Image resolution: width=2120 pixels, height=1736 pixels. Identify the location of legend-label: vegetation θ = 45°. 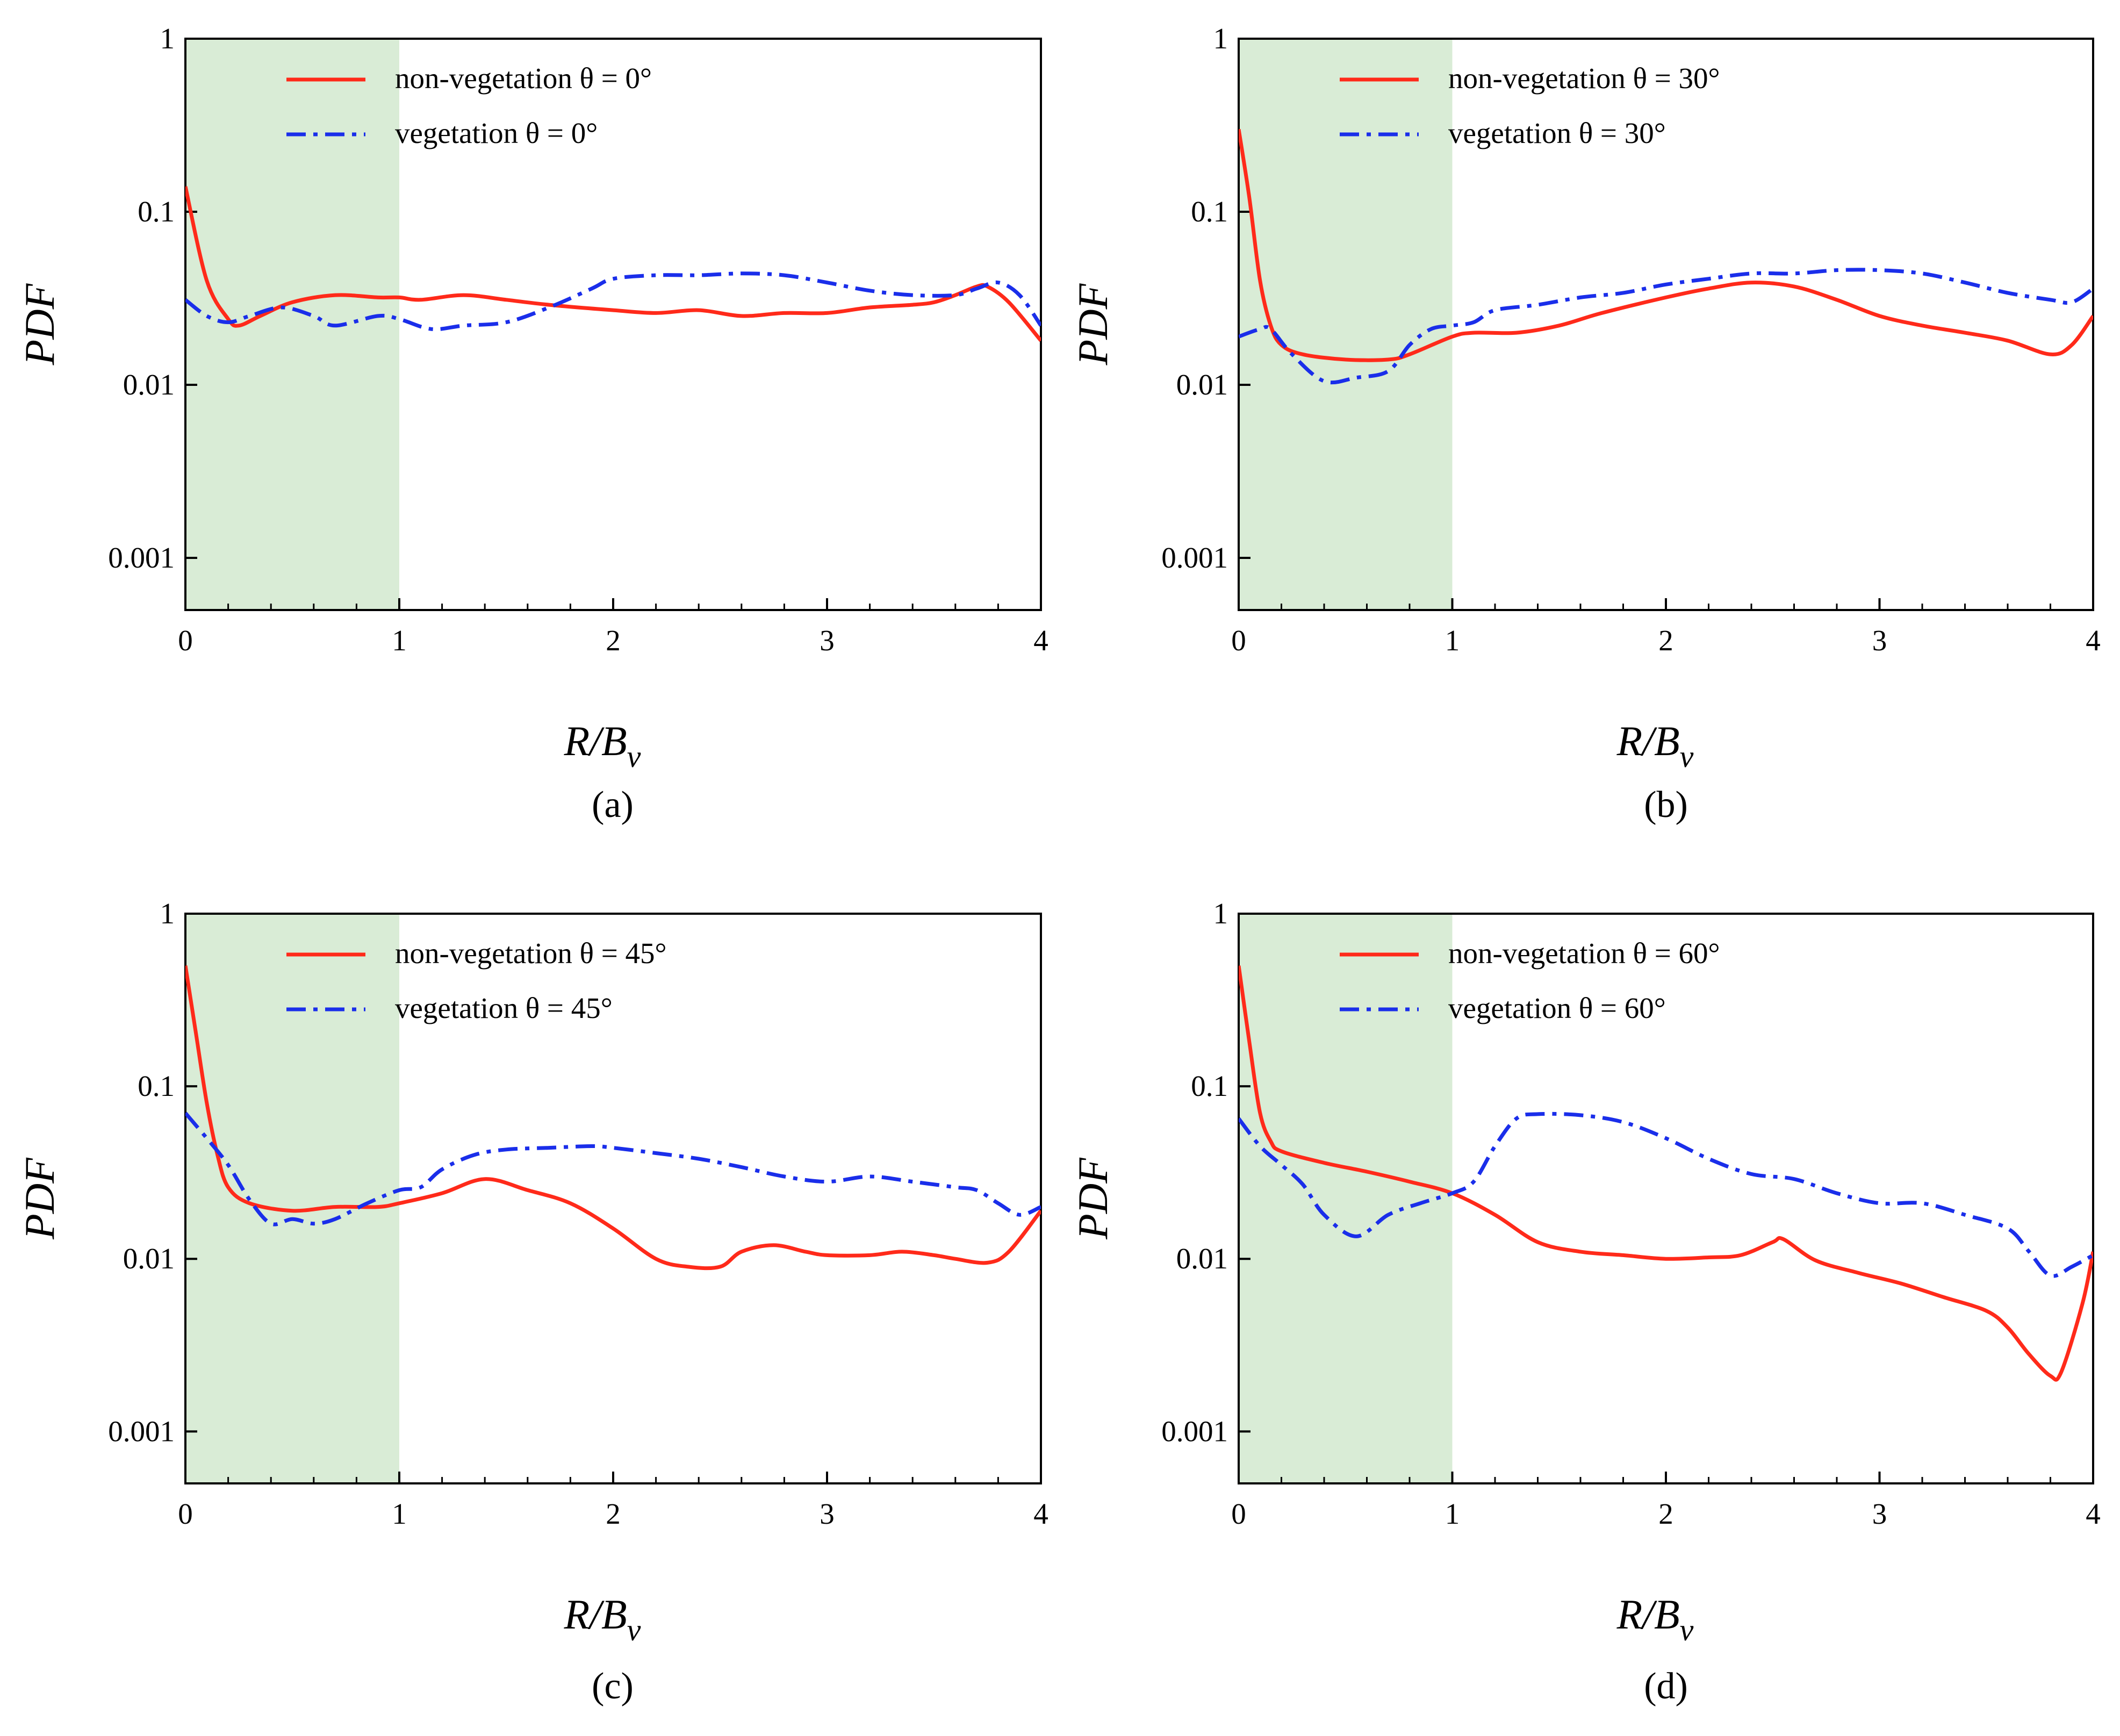
(504, 1008).